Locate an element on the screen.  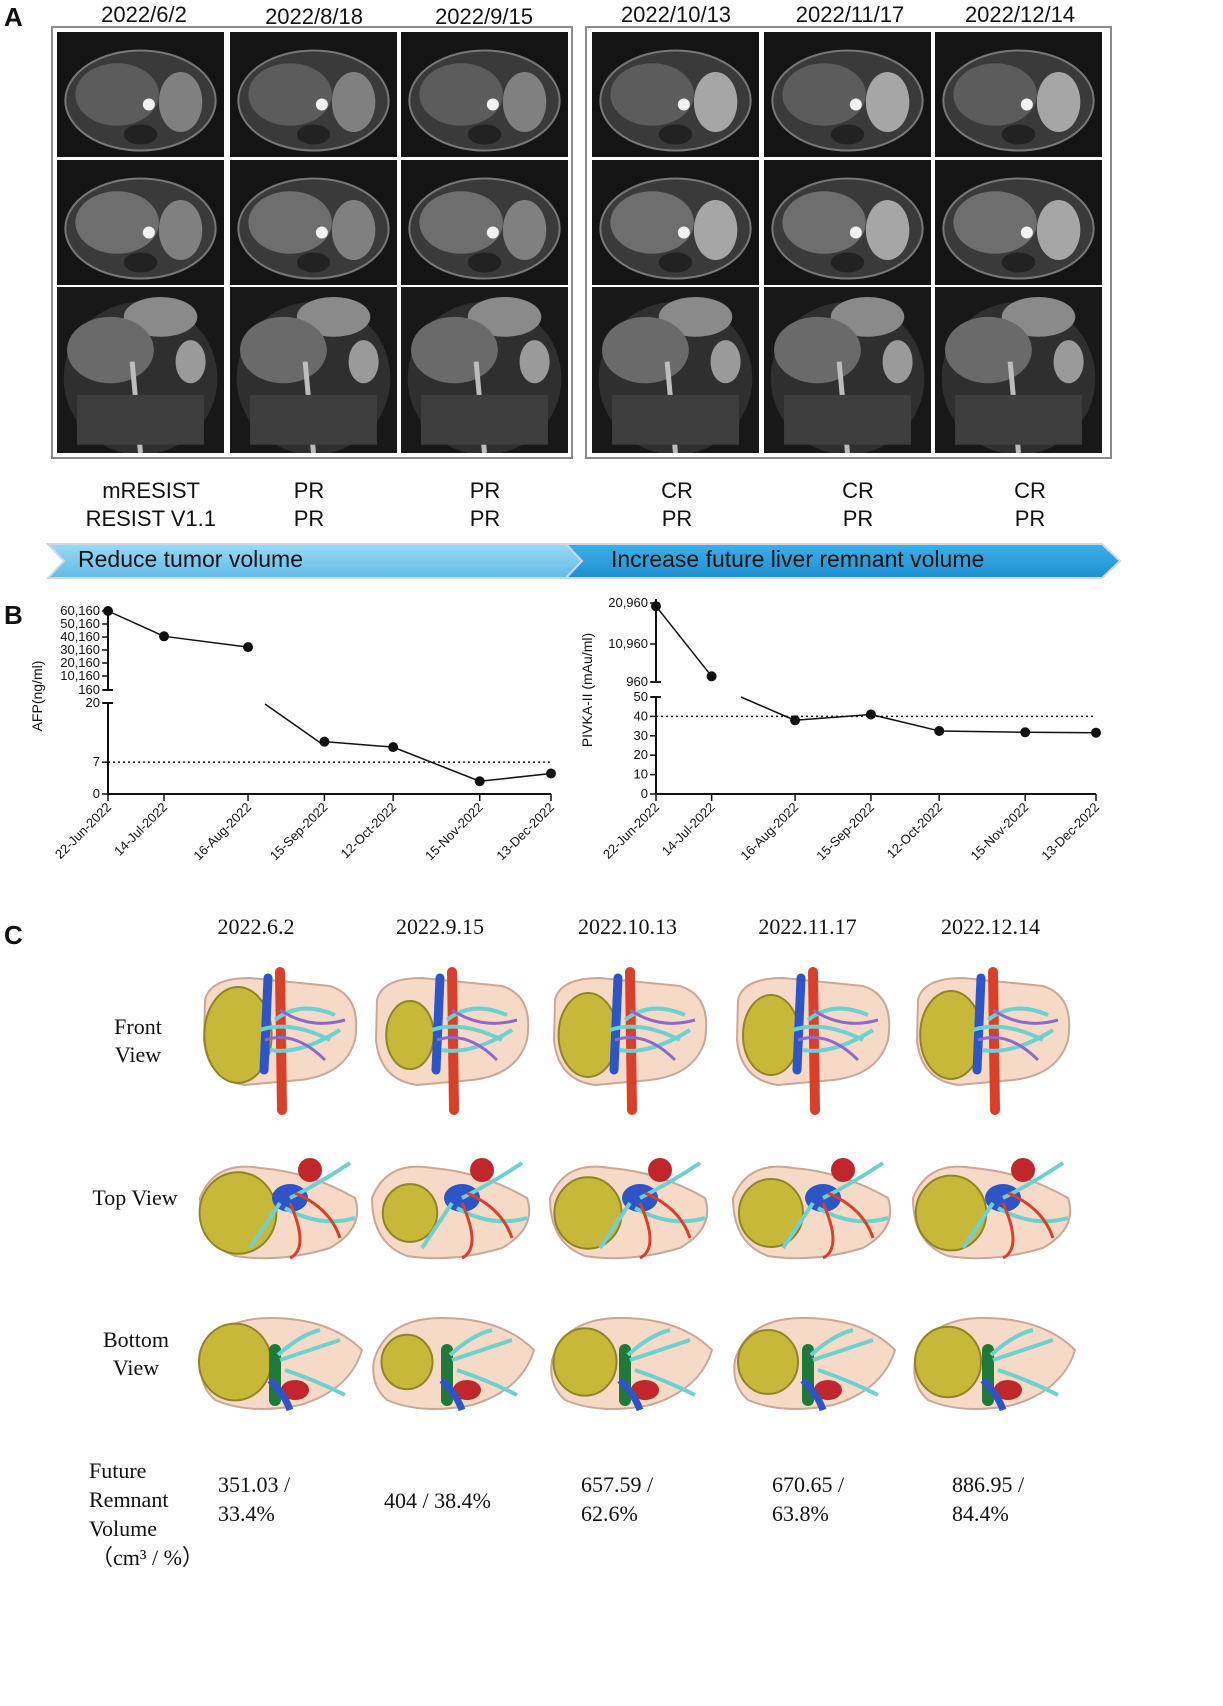
frv-line: 404 / 38.4% is located at coordinates (437, 1500).